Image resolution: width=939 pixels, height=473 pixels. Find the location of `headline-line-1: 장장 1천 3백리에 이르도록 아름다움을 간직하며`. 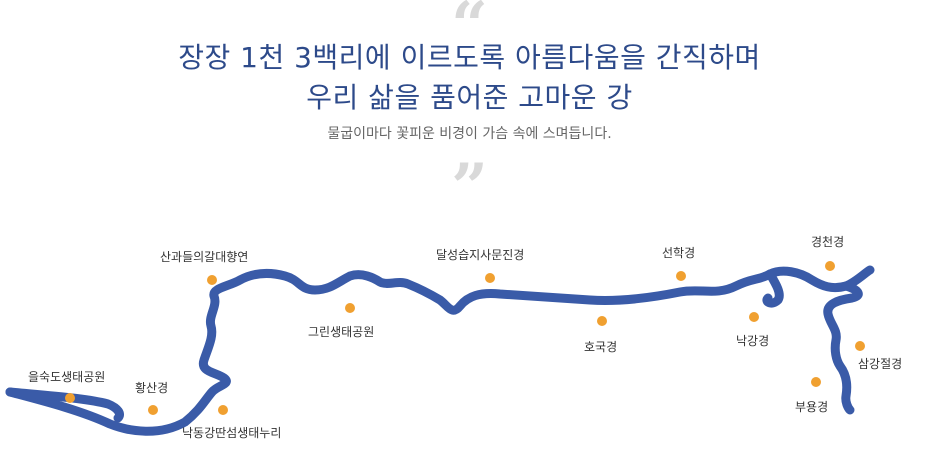

headline-line-1: 장장 1천 3백리에 이르도록 아름다움을 간직하며 is located at coordinates (469, 57).